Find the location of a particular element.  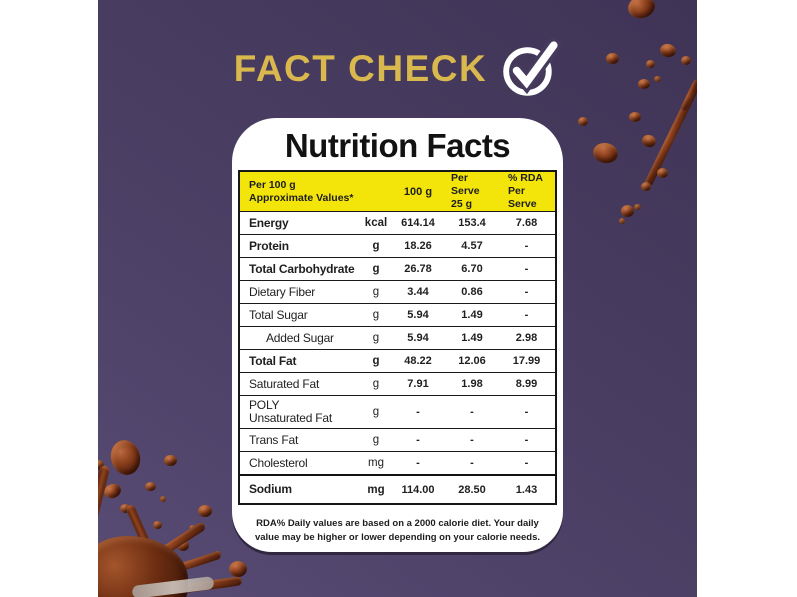

nutrition-row: Total Carbohydrate g 26.78 6.70 - is located at coordinates (397, 268).